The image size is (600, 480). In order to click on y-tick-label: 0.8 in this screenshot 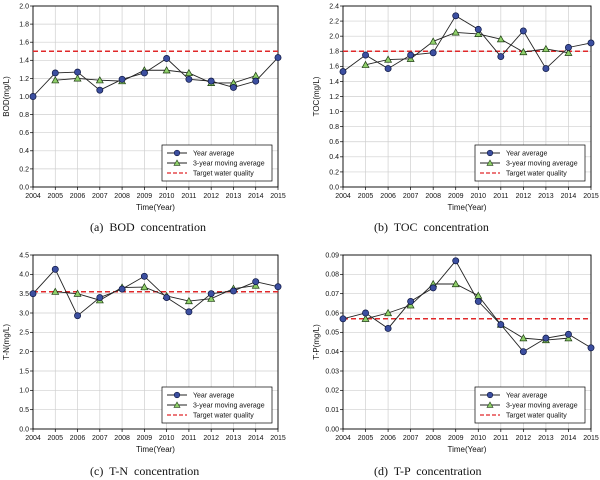, I will do `click(24, 115)`.